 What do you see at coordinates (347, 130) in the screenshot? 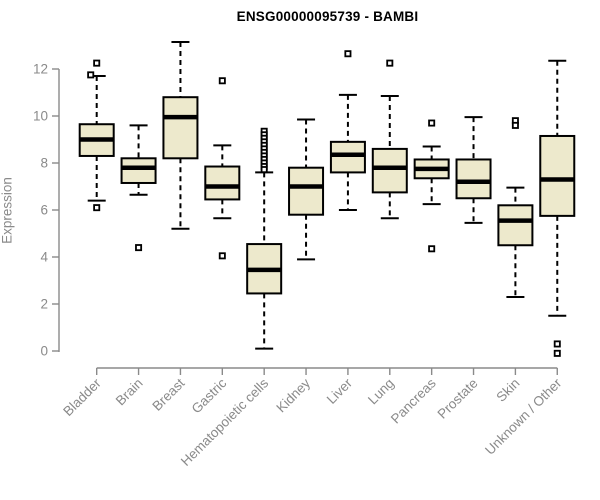
I see `boxplot-liver` at bounding box center [347, 130].